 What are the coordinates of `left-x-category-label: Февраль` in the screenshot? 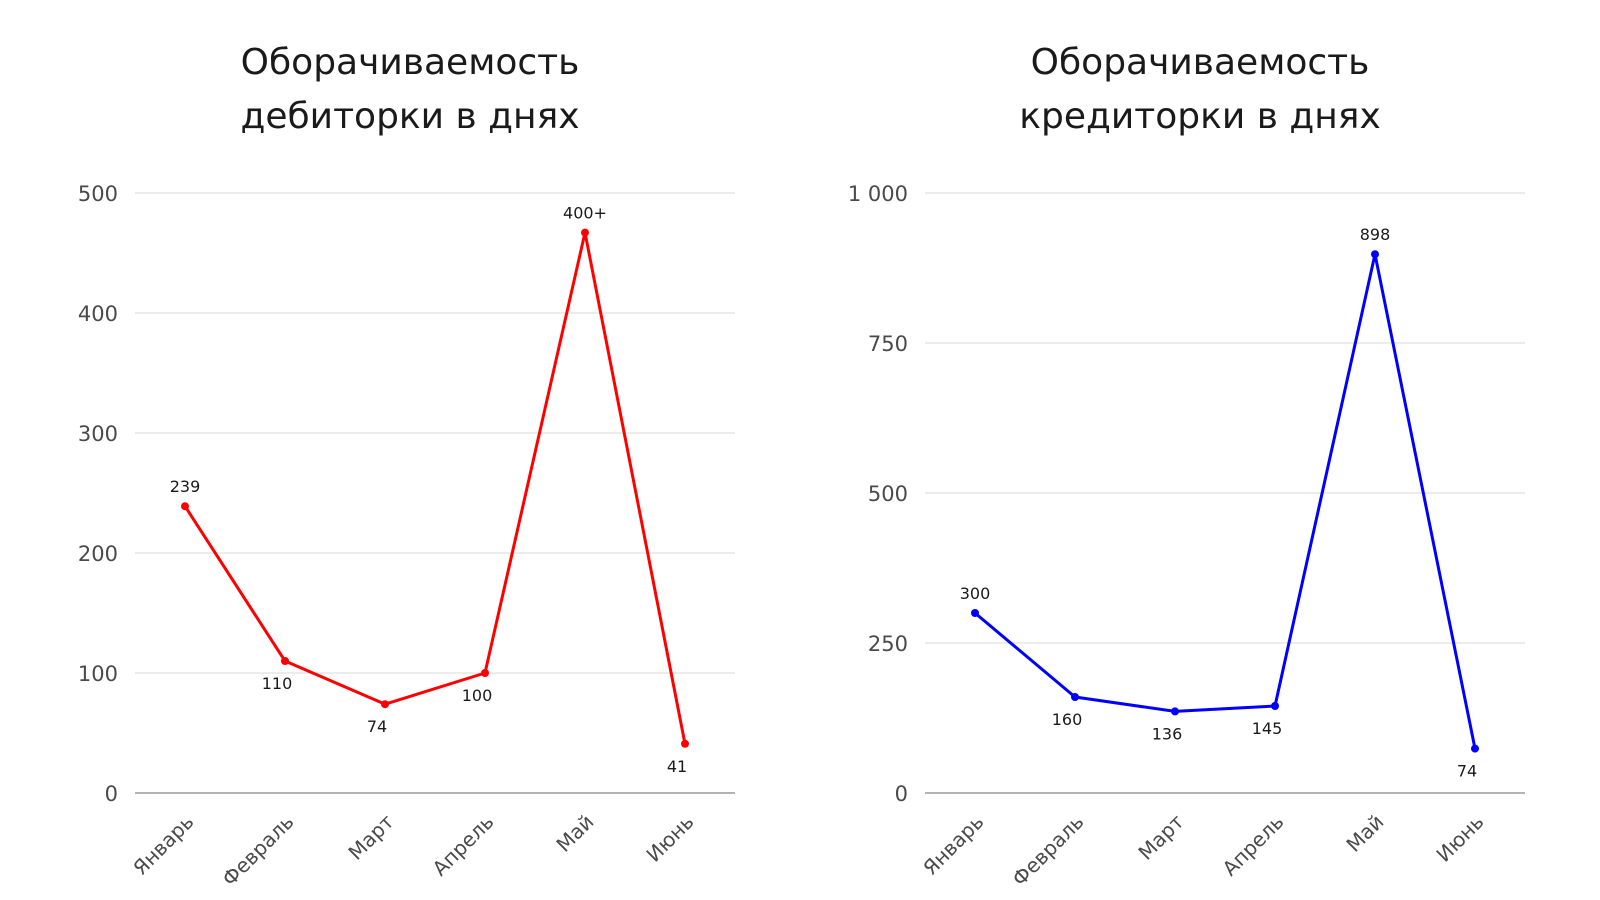 It's located at (257, 850).